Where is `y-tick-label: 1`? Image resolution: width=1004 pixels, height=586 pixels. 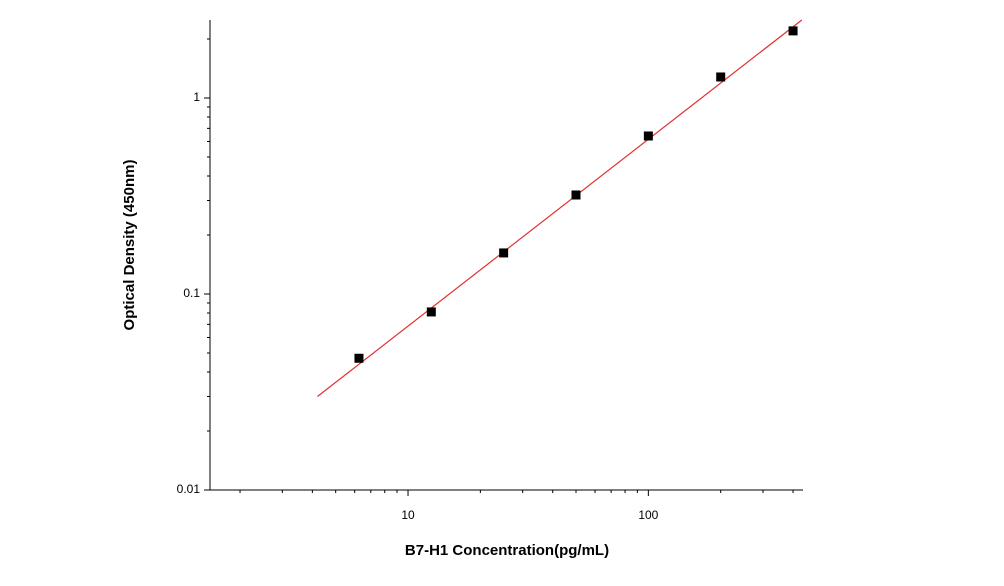 y-tick-label: 1 is located at coordinates (196, 97).